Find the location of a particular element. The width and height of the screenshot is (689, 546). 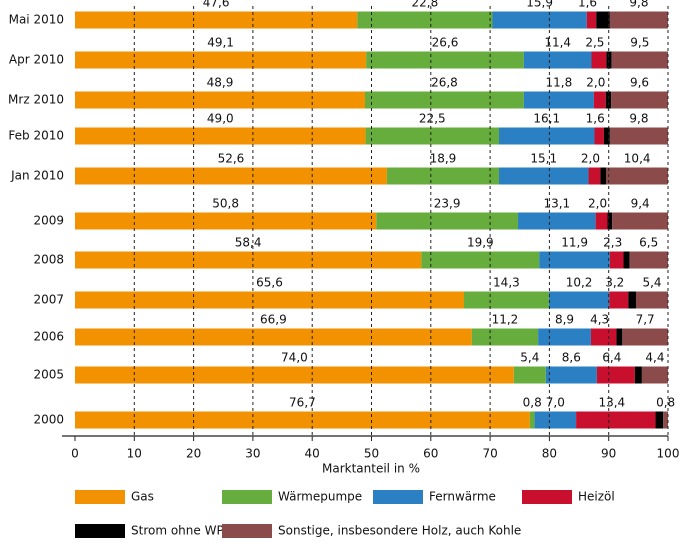

x-tick-label: 80 is located at coordinates (549, 454).